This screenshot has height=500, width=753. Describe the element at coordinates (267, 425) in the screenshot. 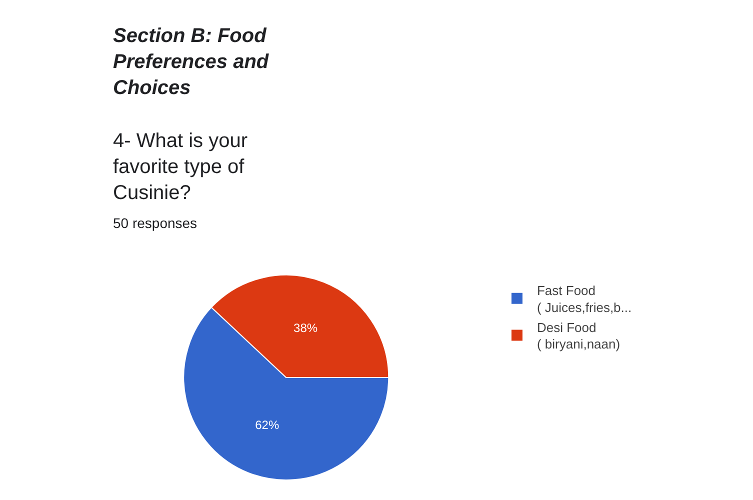

I see `data-label: 62%` at that location.